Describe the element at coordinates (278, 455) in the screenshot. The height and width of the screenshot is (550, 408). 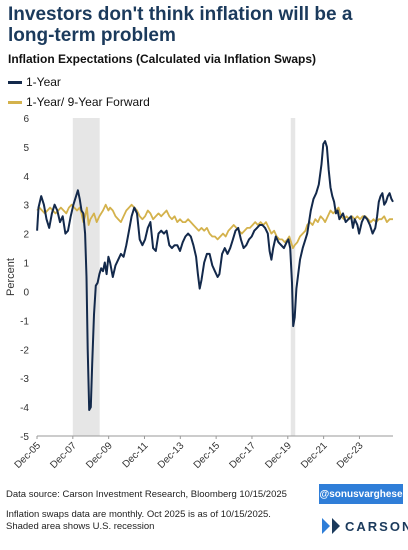
I see `x-tick-label: Dec-19` at that location.